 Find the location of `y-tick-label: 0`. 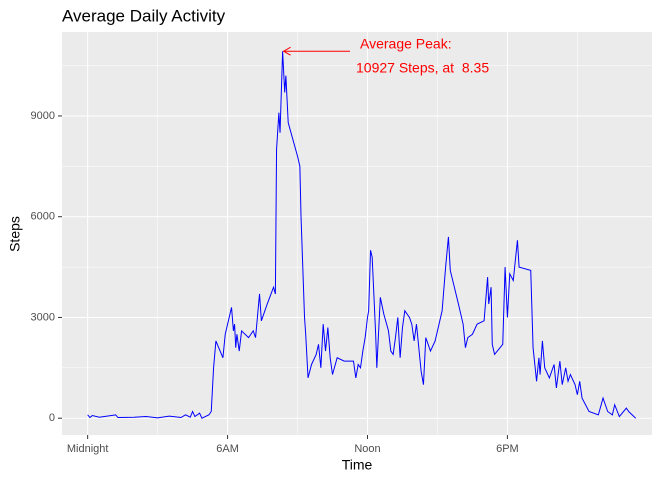

y-tick-label: 0 is located at coordinates (52, 418).